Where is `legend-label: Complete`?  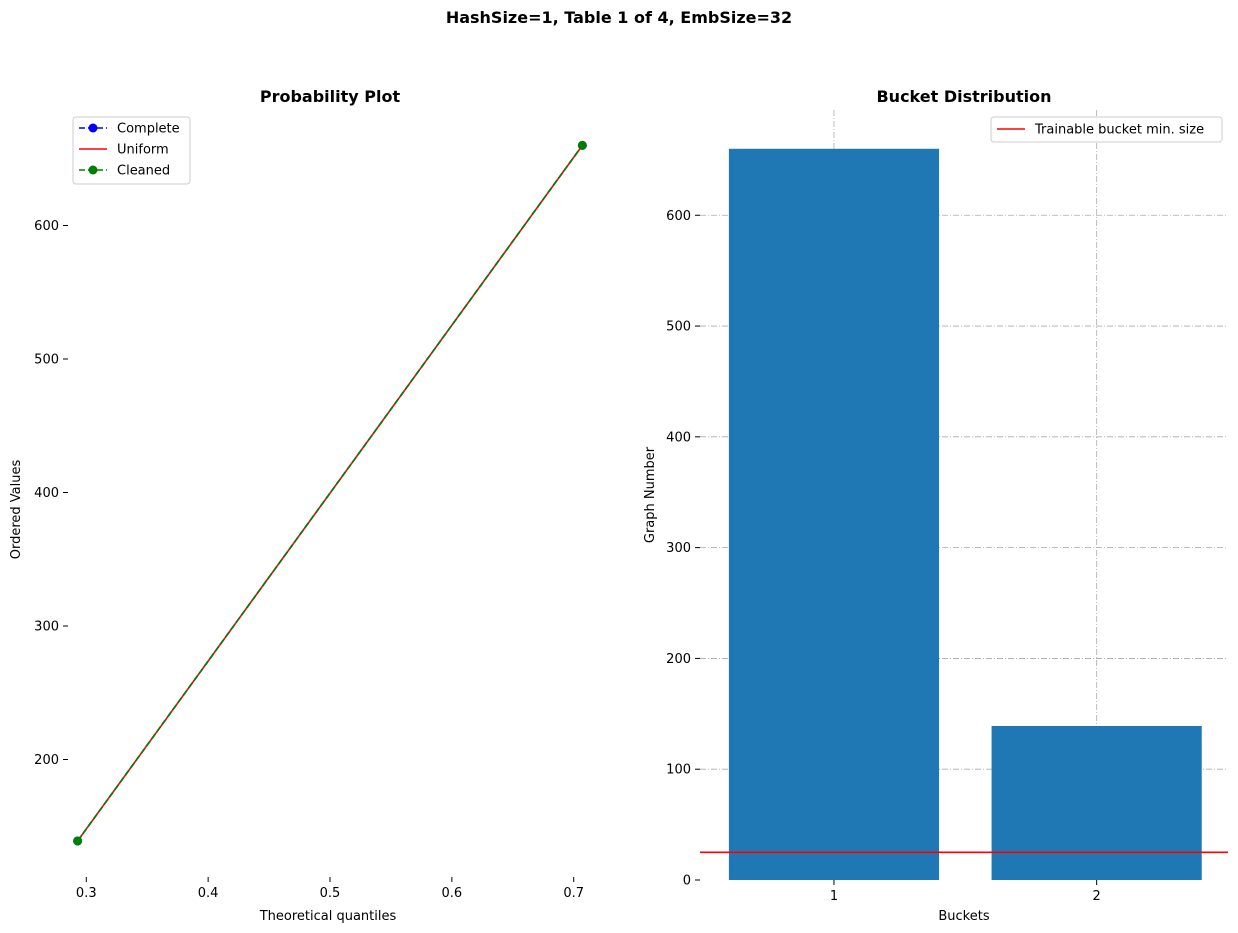 legend-label: Complete is located at coordinates (148, 129).